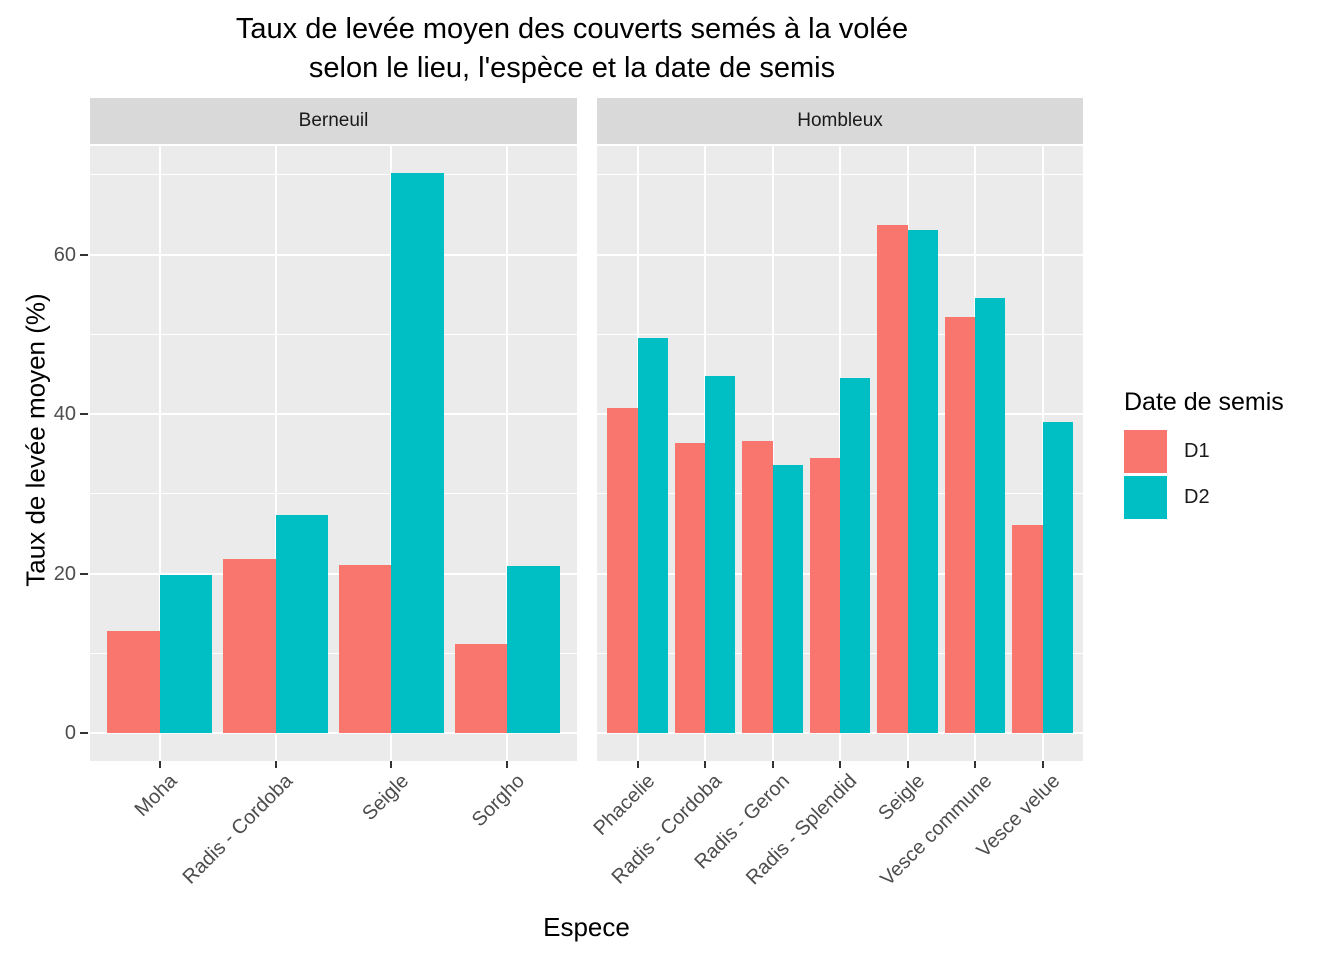  Describe the element at coordinates (1204, 402) in the screenshot. I see `legend-title: Date de semis` at that location.